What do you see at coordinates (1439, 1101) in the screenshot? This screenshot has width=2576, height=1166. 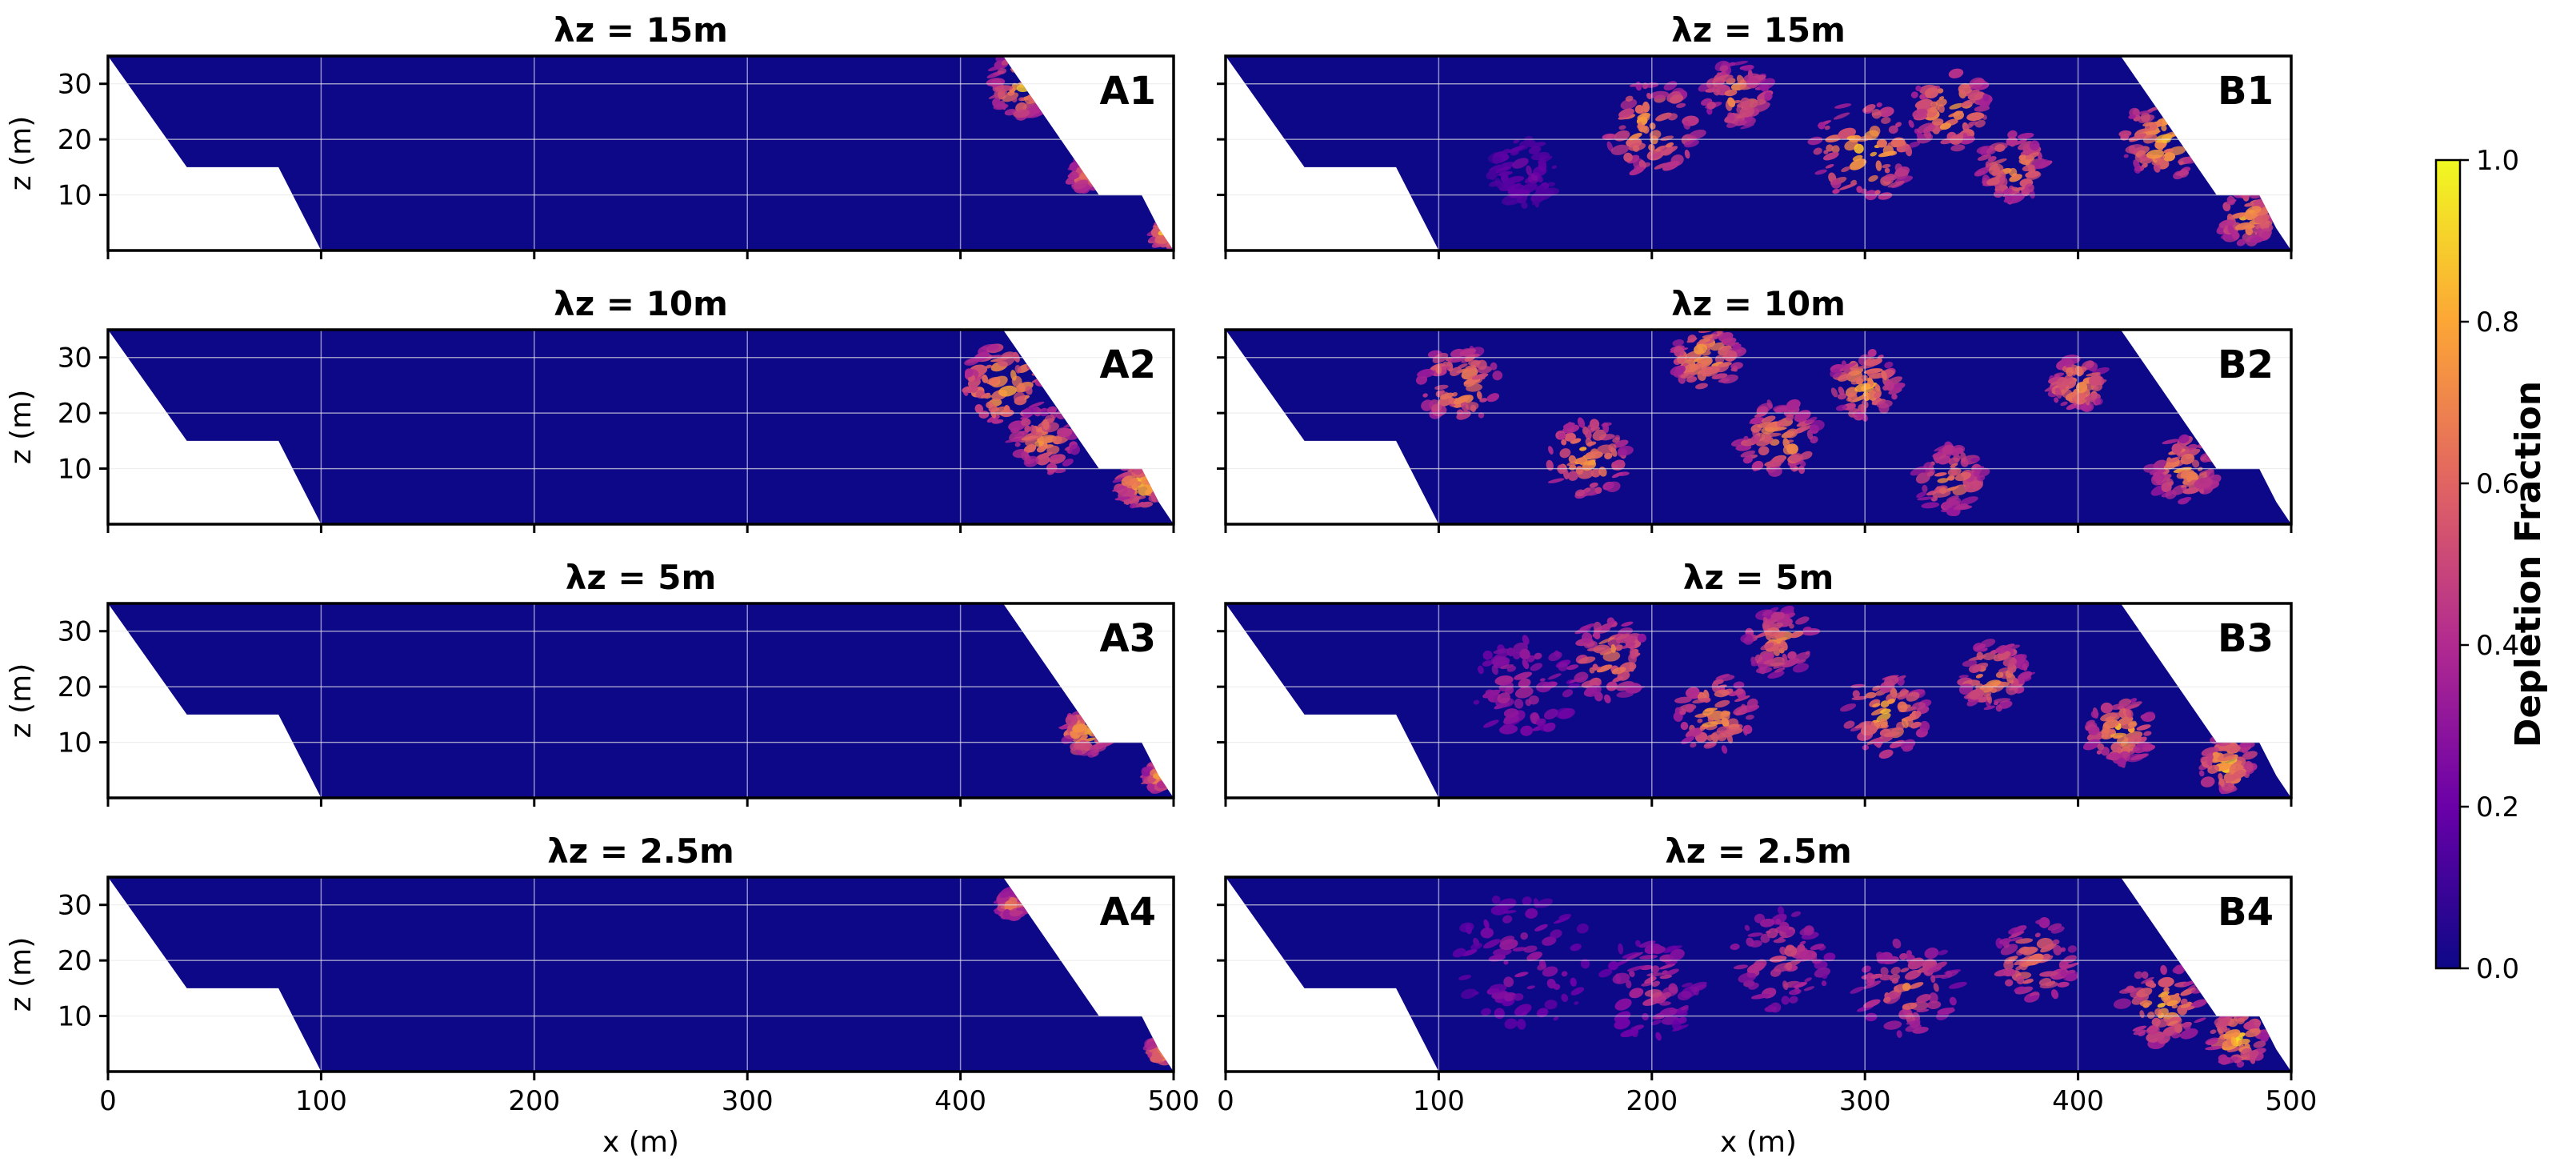 I see `x-tick-label: 100` at bounding box center [1439, 1101].